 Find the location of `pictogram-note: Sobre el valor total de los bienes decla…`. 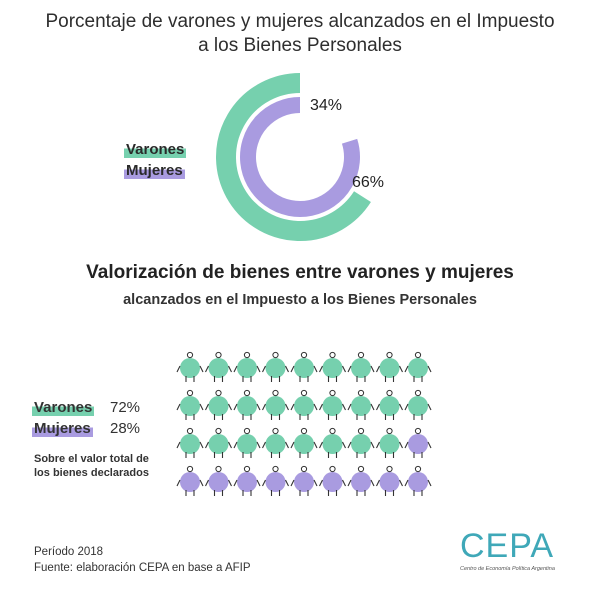

pictogram-note: Sobre el valor total de los bienes decla… is located at coordinates (91, 466).